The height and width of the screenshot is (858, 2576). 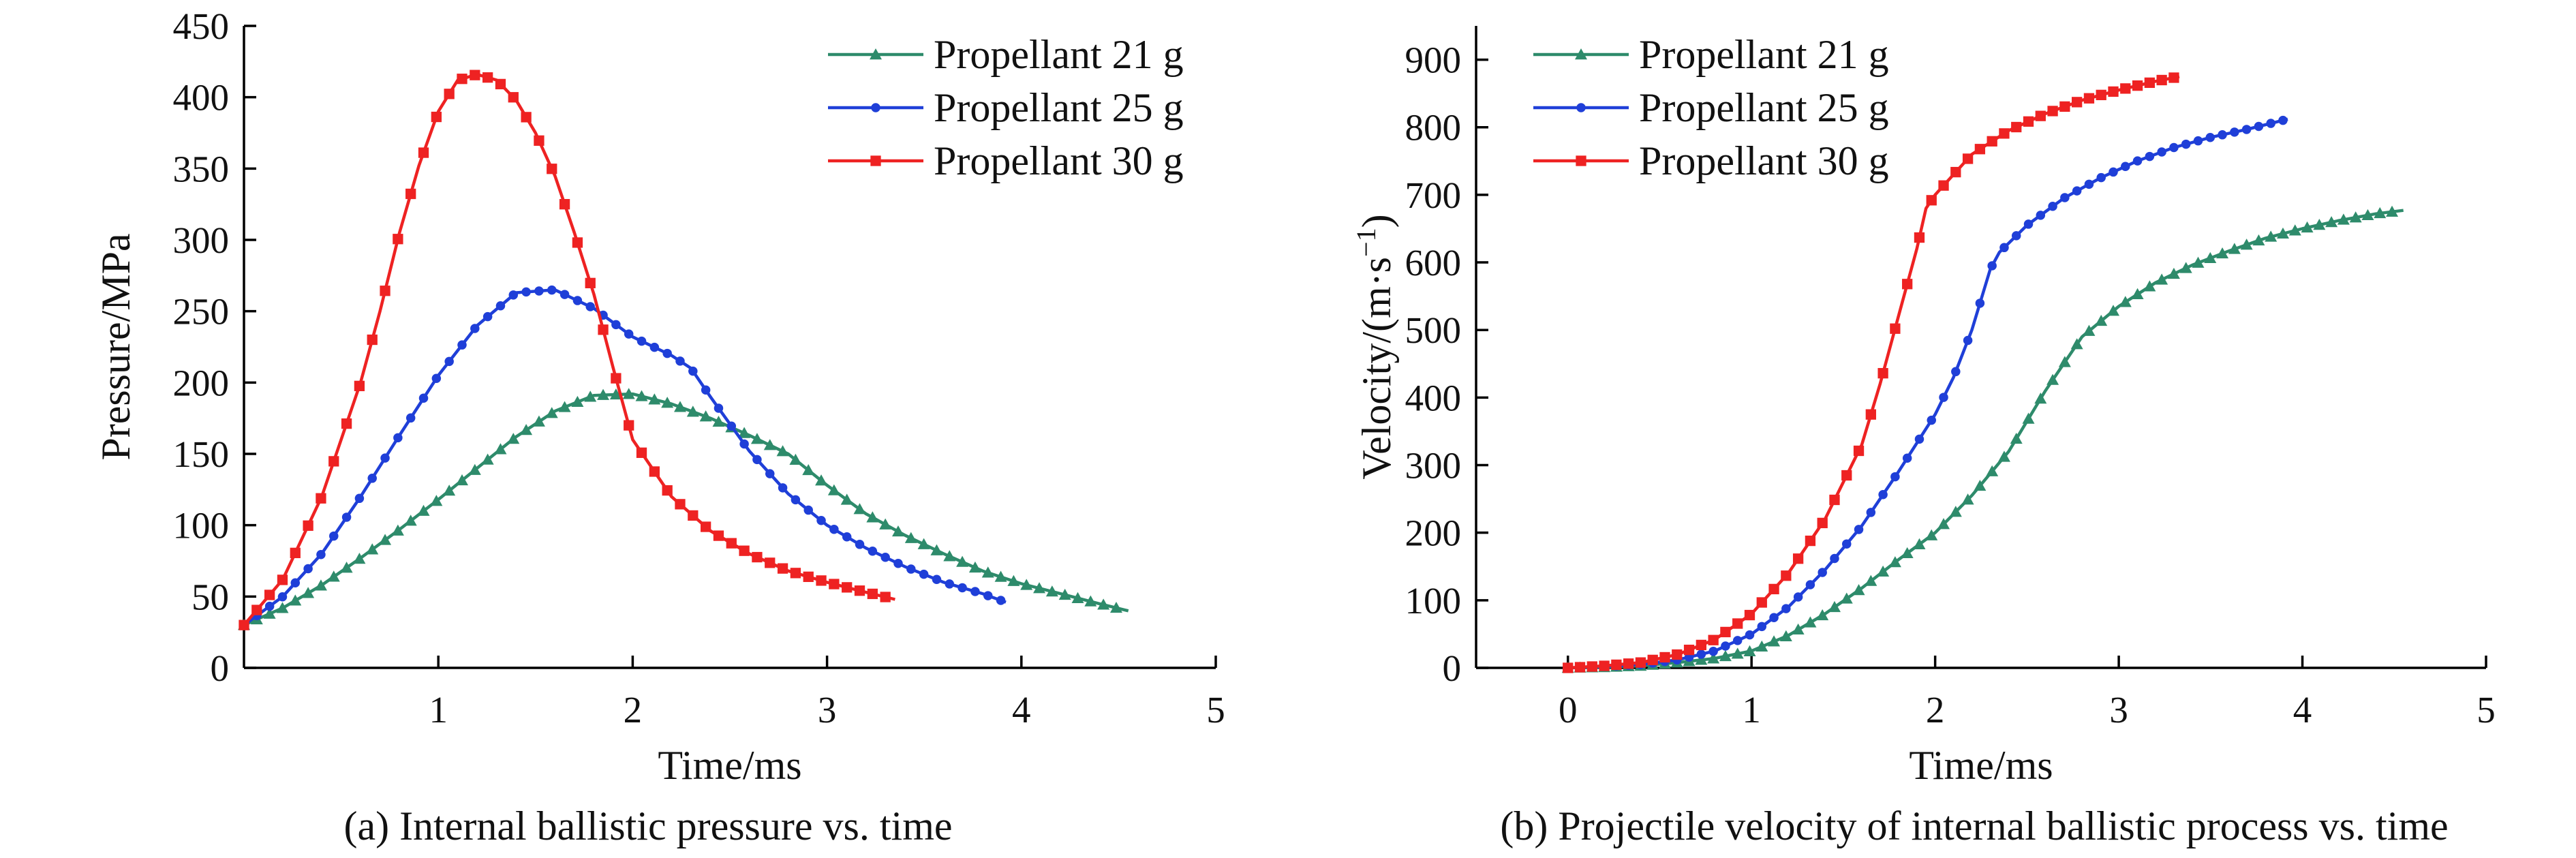 What do you see at coordinates (1375, 346) in the screenshot?
I see `y-axis-label: Velocity/(m·s−1)` at bounding box center [1375, 346].